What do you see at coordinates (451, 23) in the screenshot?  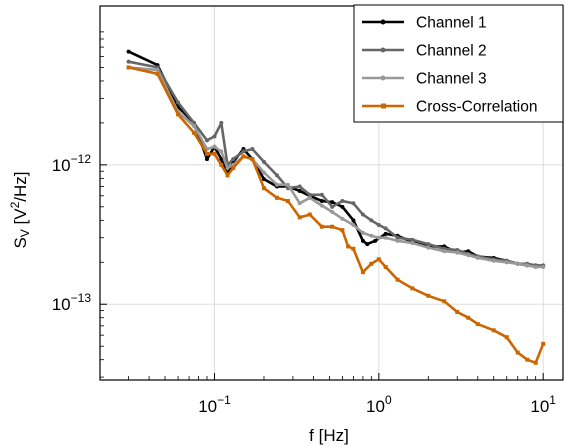 I see `legend-label: Channel 1` at bounding box center [451, 23].